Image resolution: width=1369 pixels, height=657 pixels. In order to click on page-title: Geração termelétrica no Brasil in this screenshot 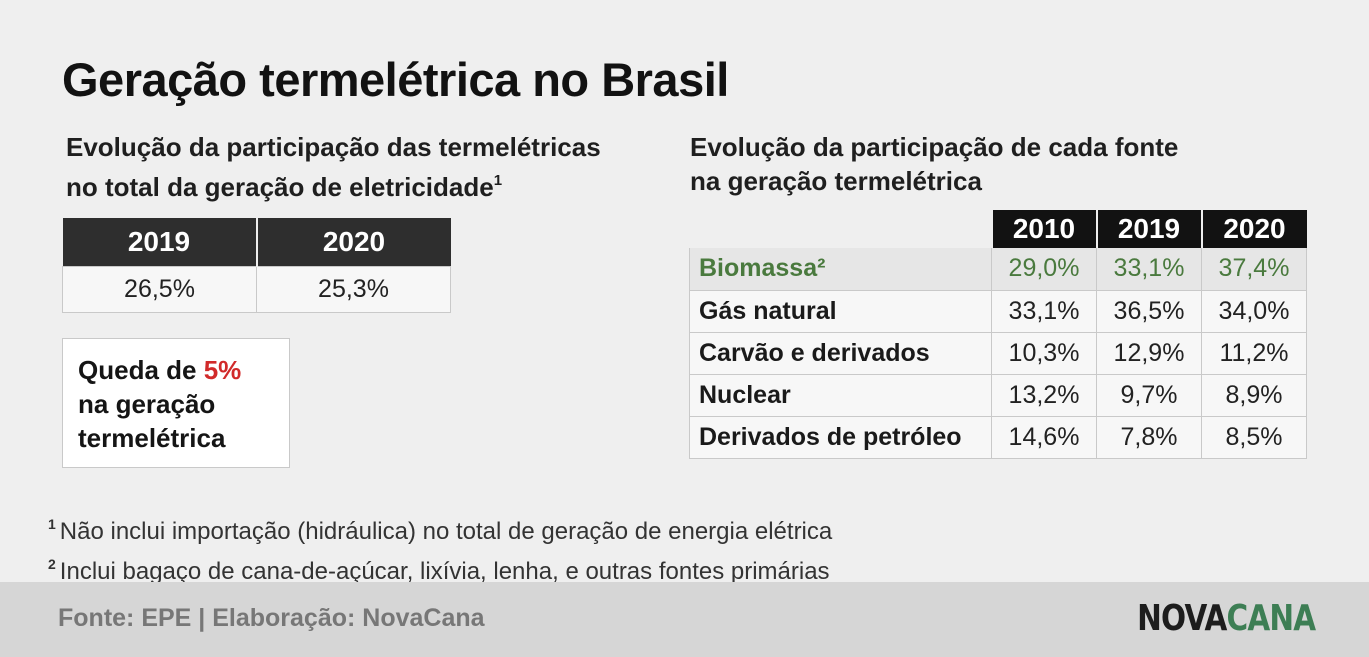, I will do `click(395, 79)`.